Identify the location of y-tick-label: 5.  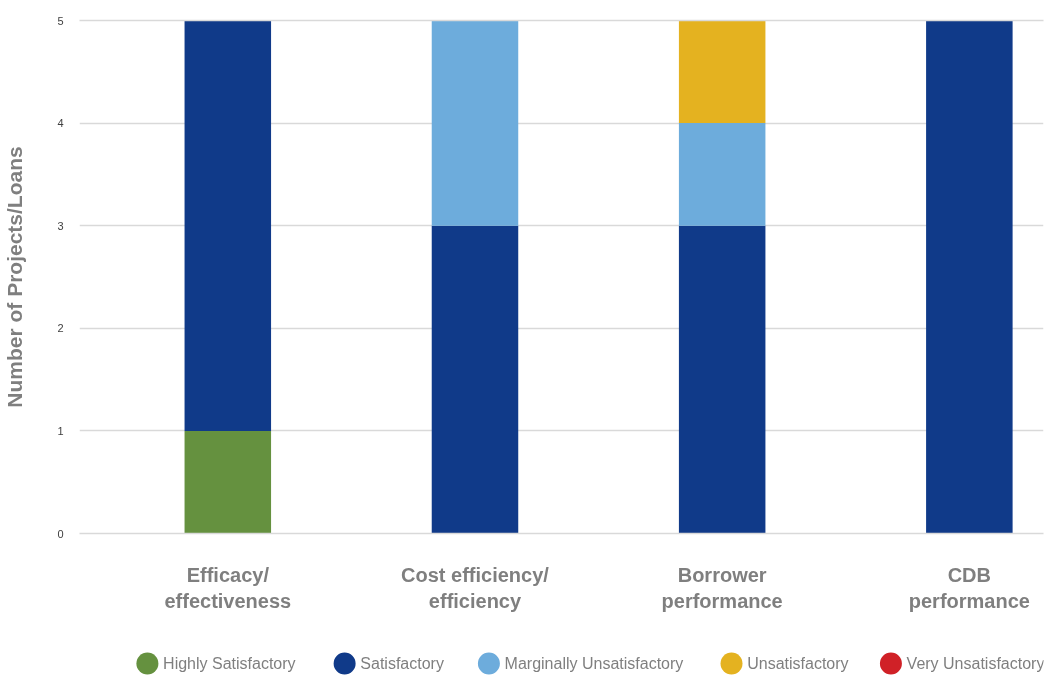
(60, 20).